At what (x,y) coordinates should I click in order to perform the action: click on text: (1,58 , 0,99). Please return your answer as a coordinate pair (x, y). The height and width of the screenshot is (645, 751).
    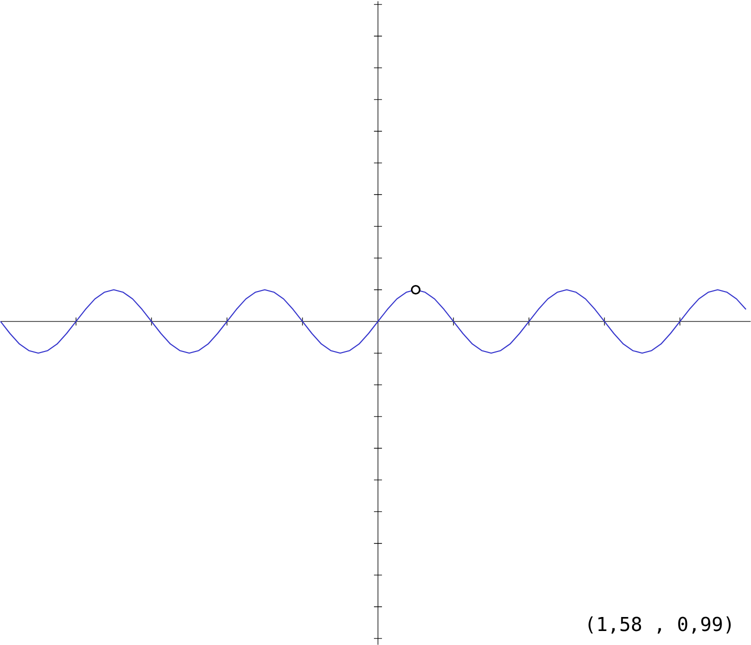
    Looking at the image, I should click on (659, 625).